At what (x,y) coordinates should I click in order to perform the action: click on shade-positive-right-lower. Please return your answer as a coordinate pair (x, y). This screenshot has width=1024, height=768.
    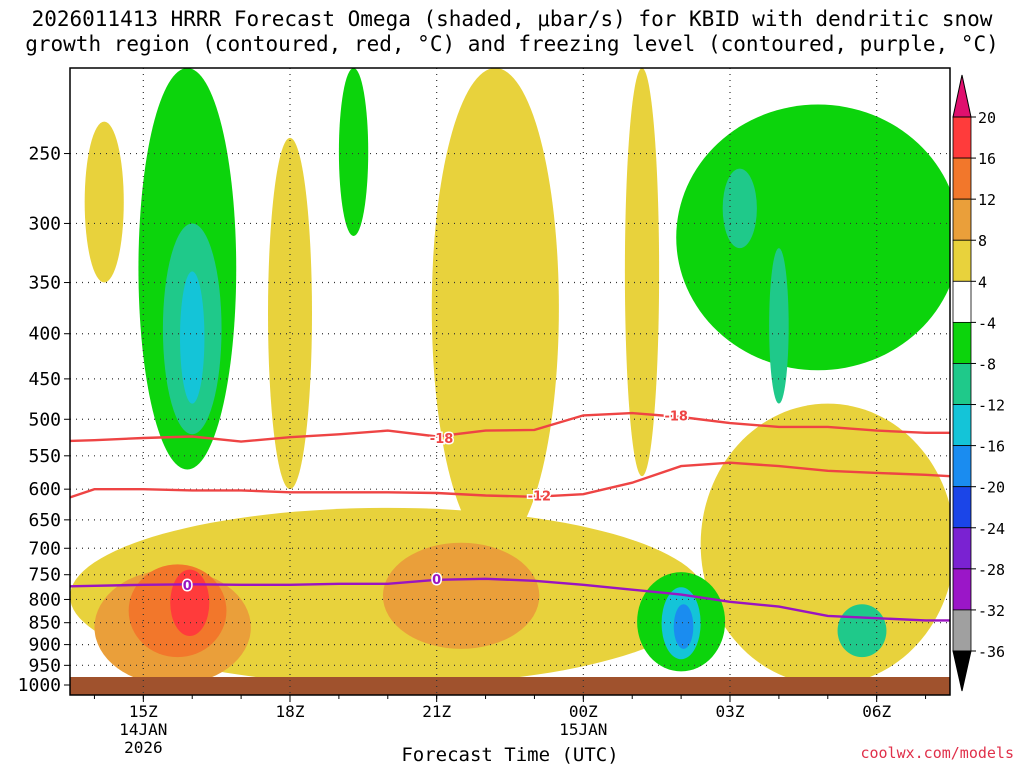
    Looking at the image, I should click on (825, 544).